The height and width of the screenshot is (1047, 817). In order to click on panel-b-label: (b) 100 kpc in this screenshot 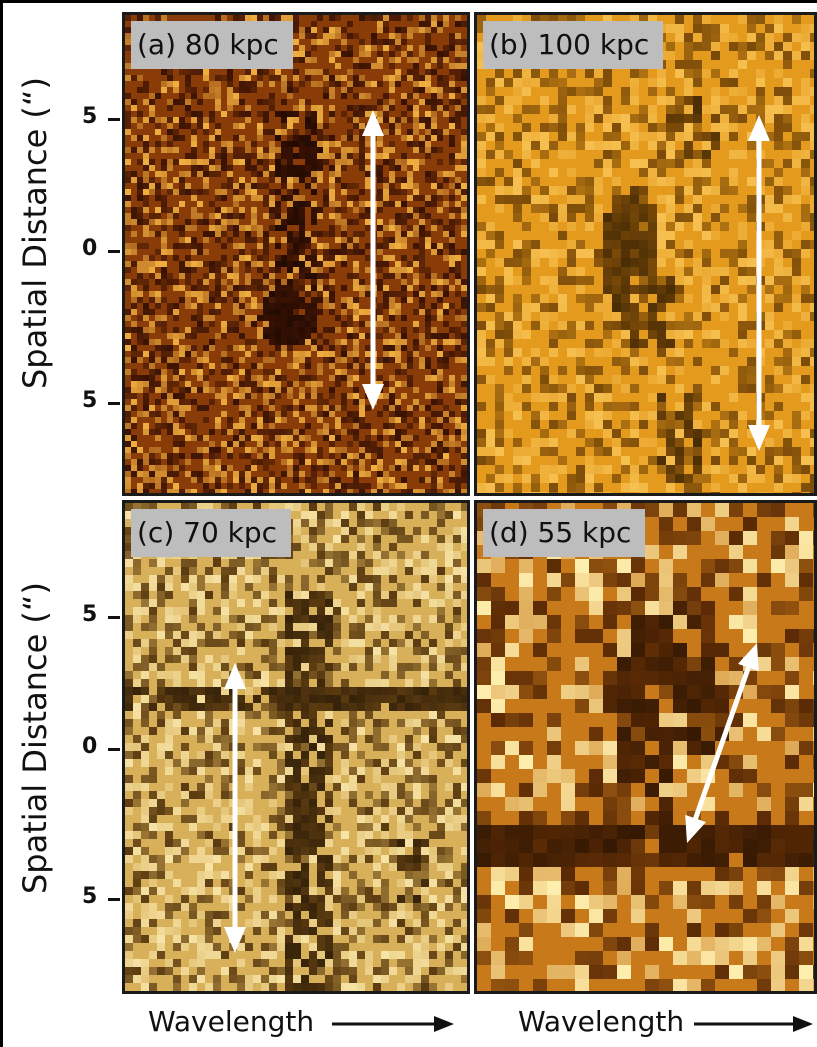, I will do `click(573, 45)`.